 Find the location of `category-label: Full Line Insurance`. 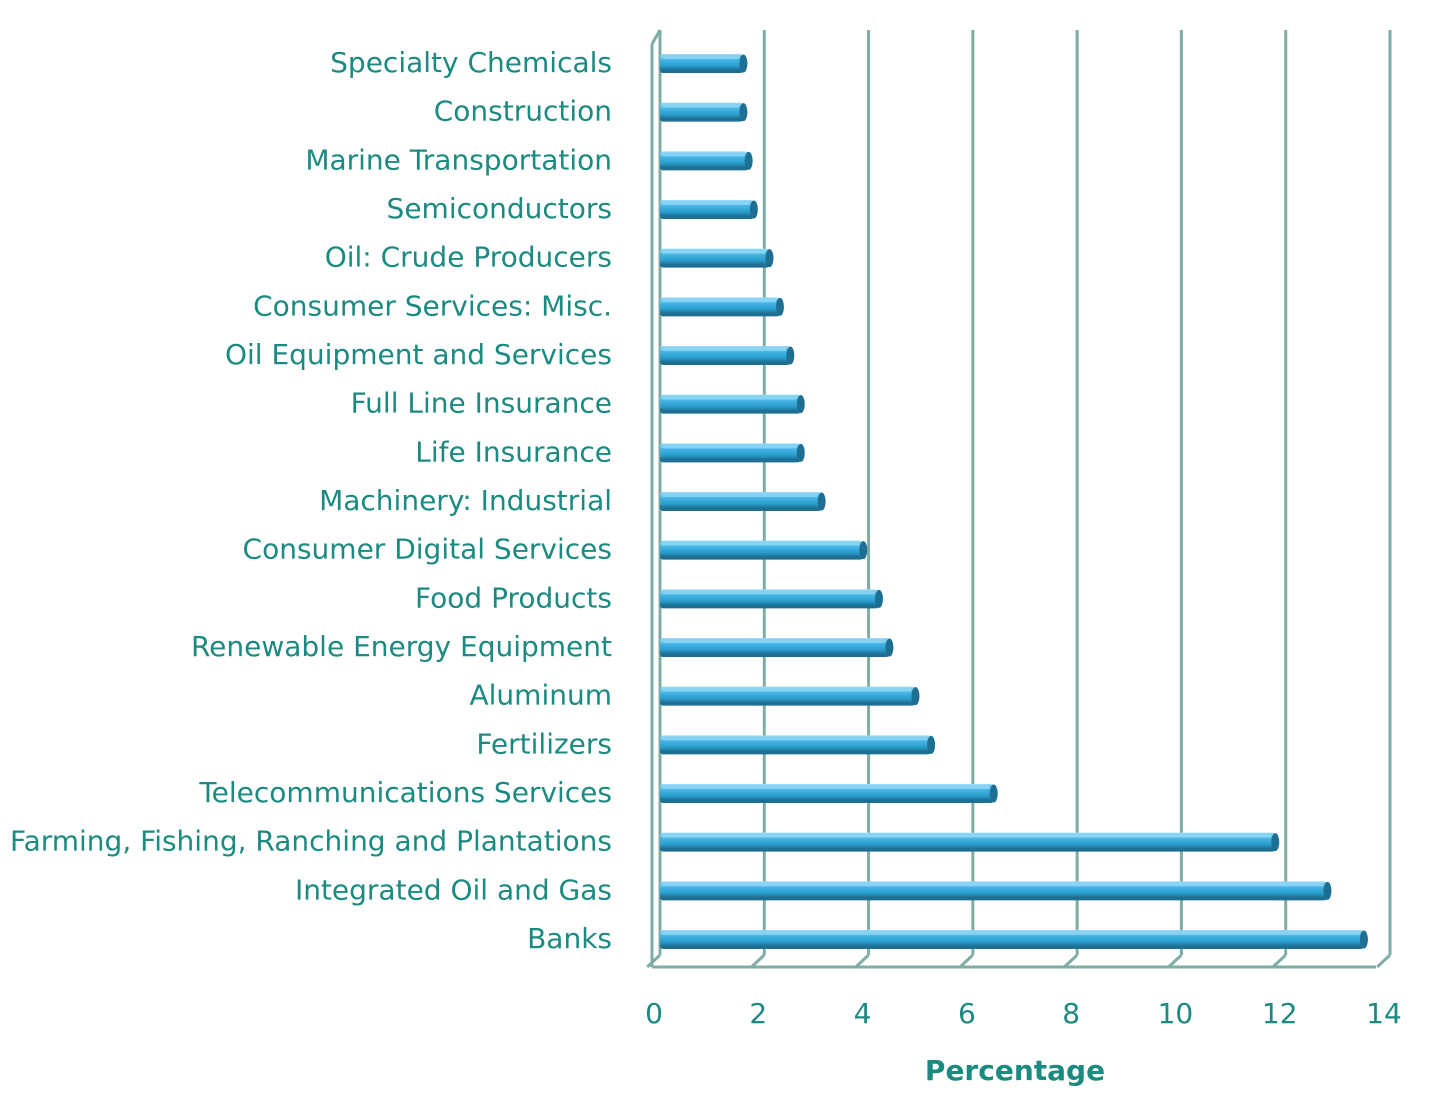

category-label: Full Line Insurance is located at coordinates (481, 403).